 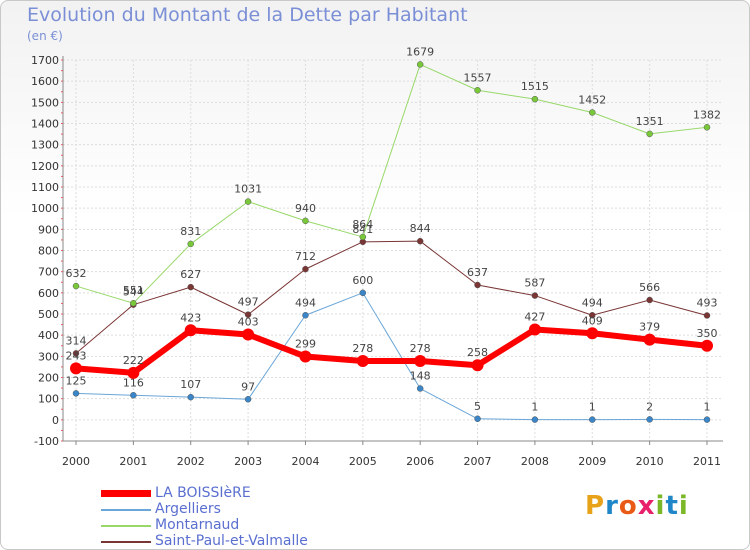 What do you see at coordinates (133, 382) in the screenshot?
I see `data-label-argelliers: 116` at bounding box center [133, 382].